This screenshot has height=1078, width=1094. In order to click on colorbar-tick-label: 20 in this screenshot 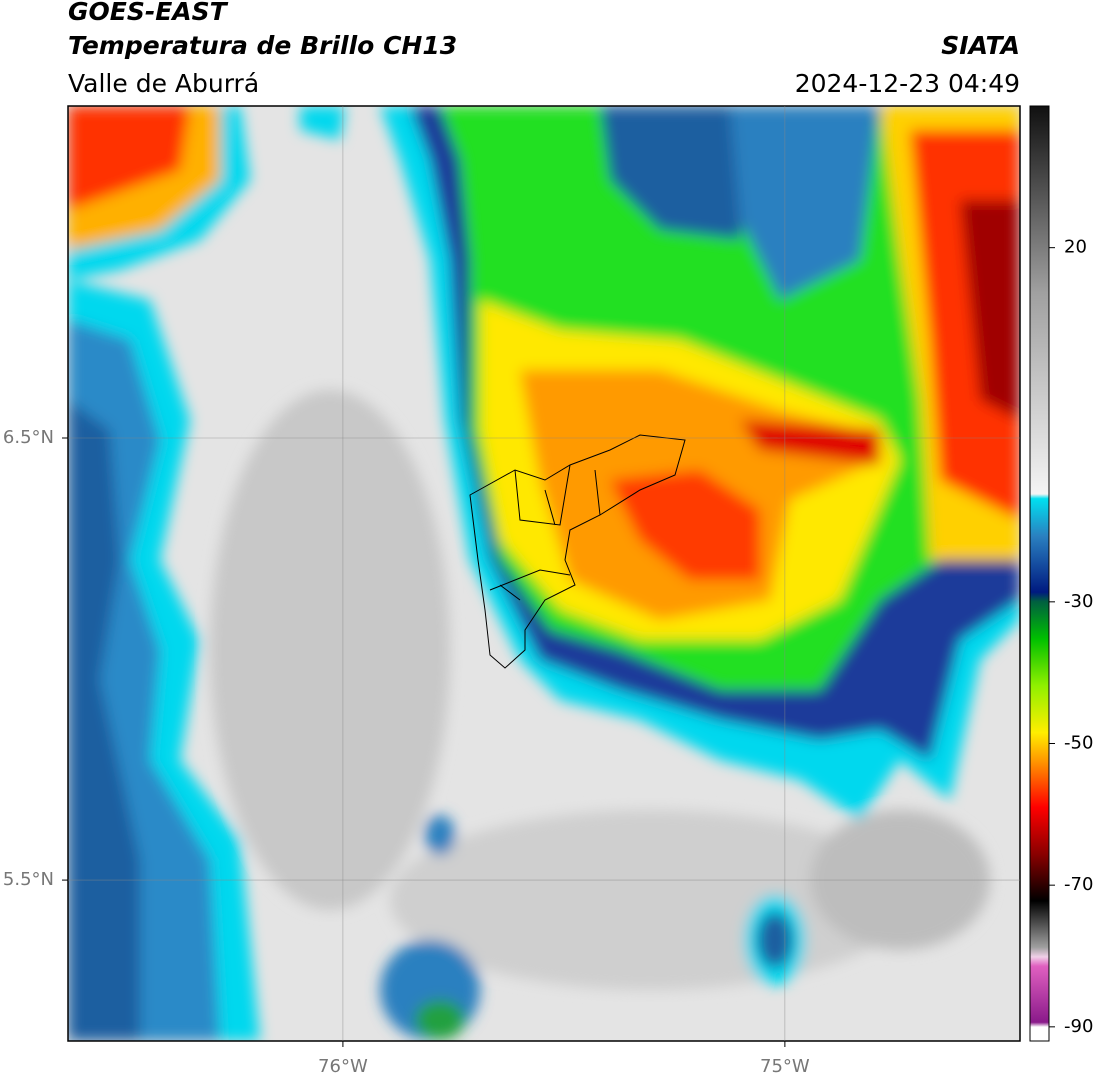, I will do `click(1075, 247)`.